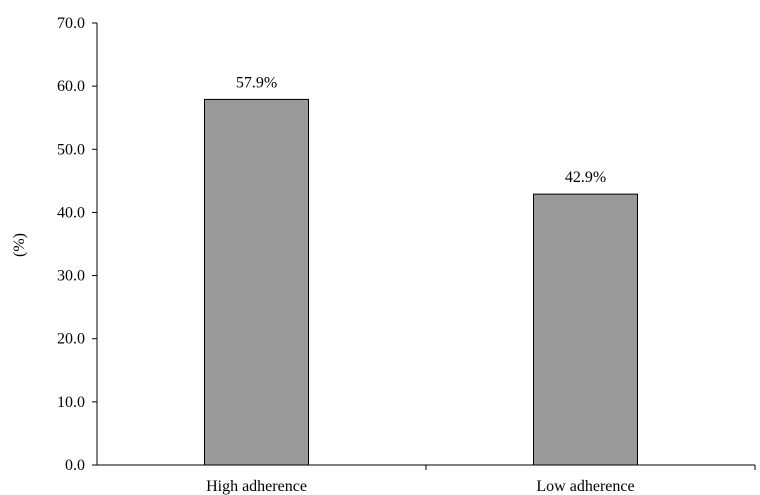  What do you see at coordinates (256, 282) in the screenshot?
I see `bar-high-adherence` at bounding box center [256, 282].